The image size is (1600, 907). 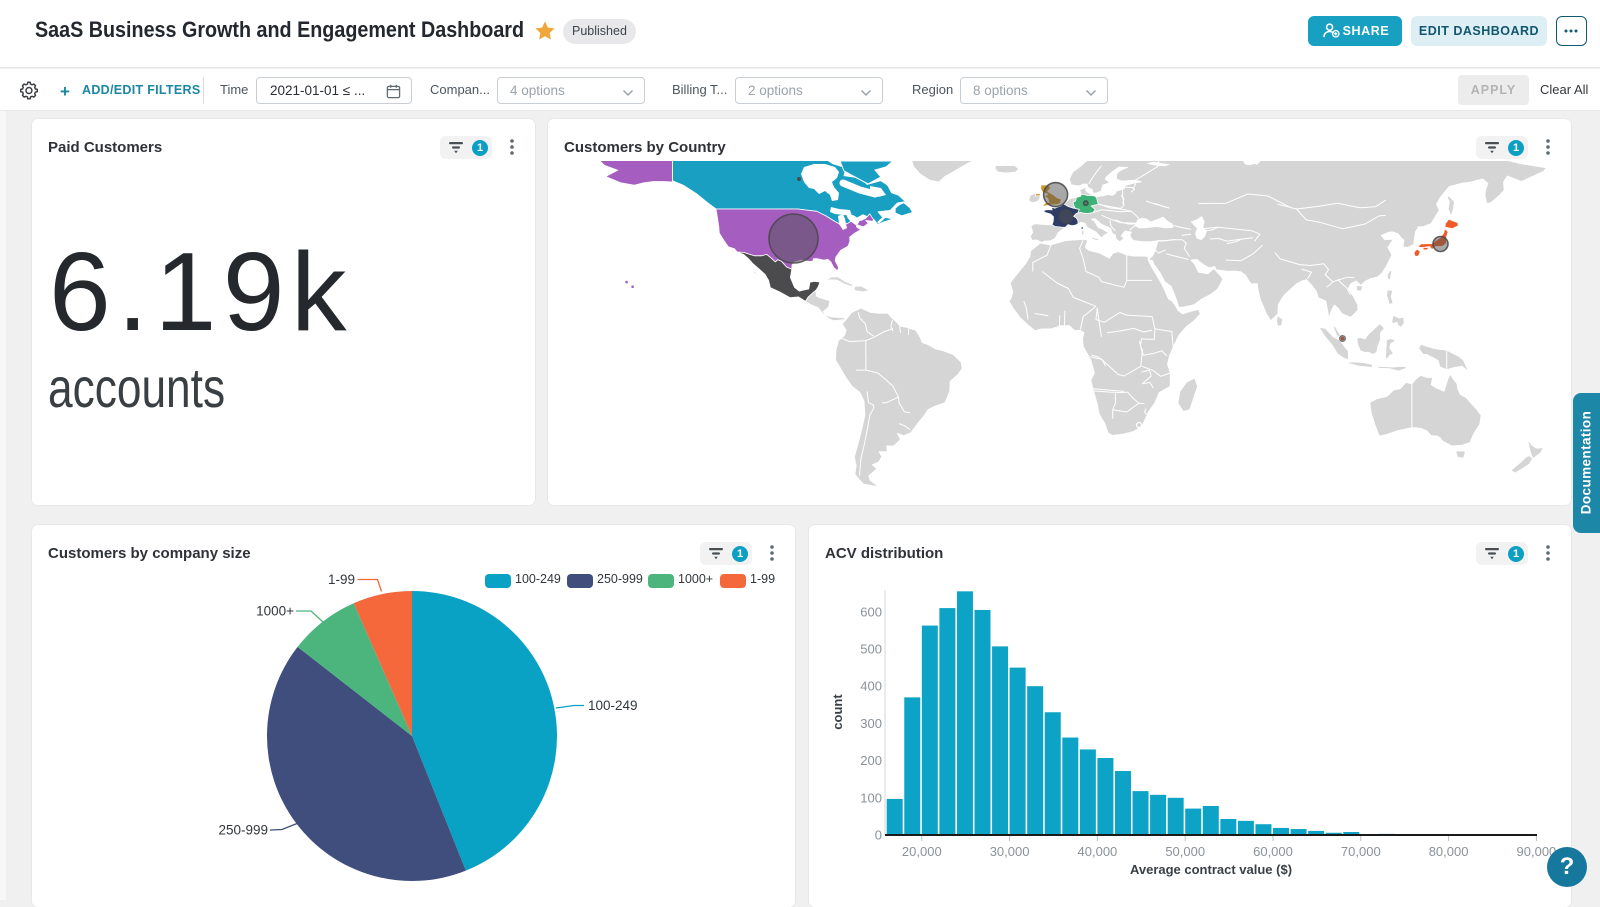 I want to click on svg-text: 300, so click(x=871, y=723).